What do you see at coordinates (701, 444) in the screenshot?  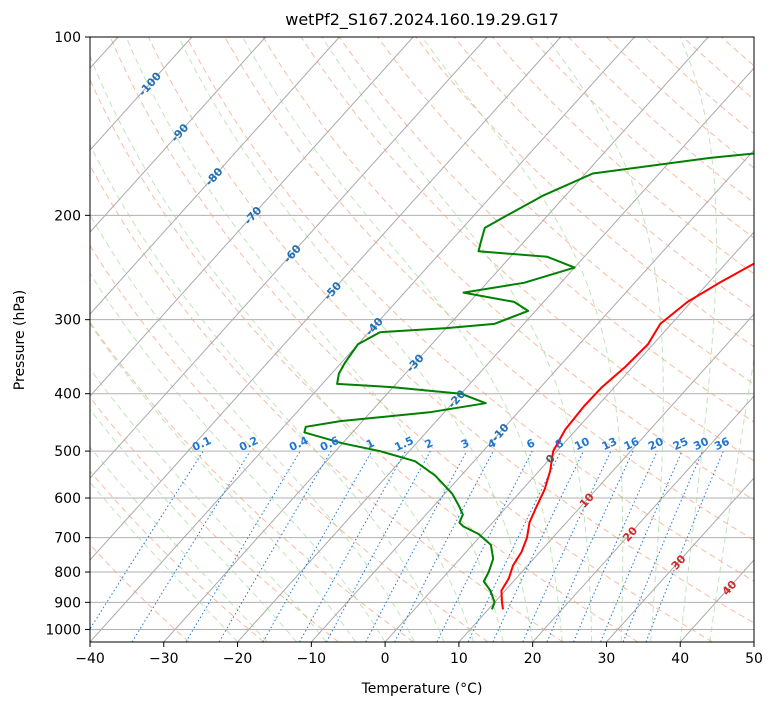 I see `mixing-ratio-label: 30` at bounding box center [701, 444].